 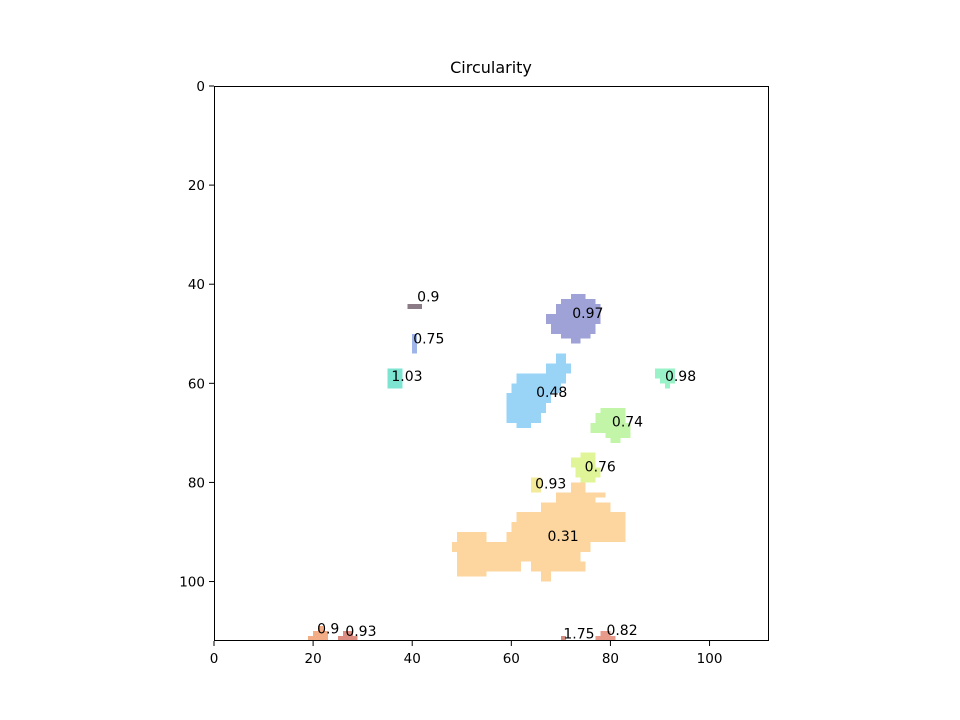 I want to click on chart-title: Circularity, so click(x=491, y=67).